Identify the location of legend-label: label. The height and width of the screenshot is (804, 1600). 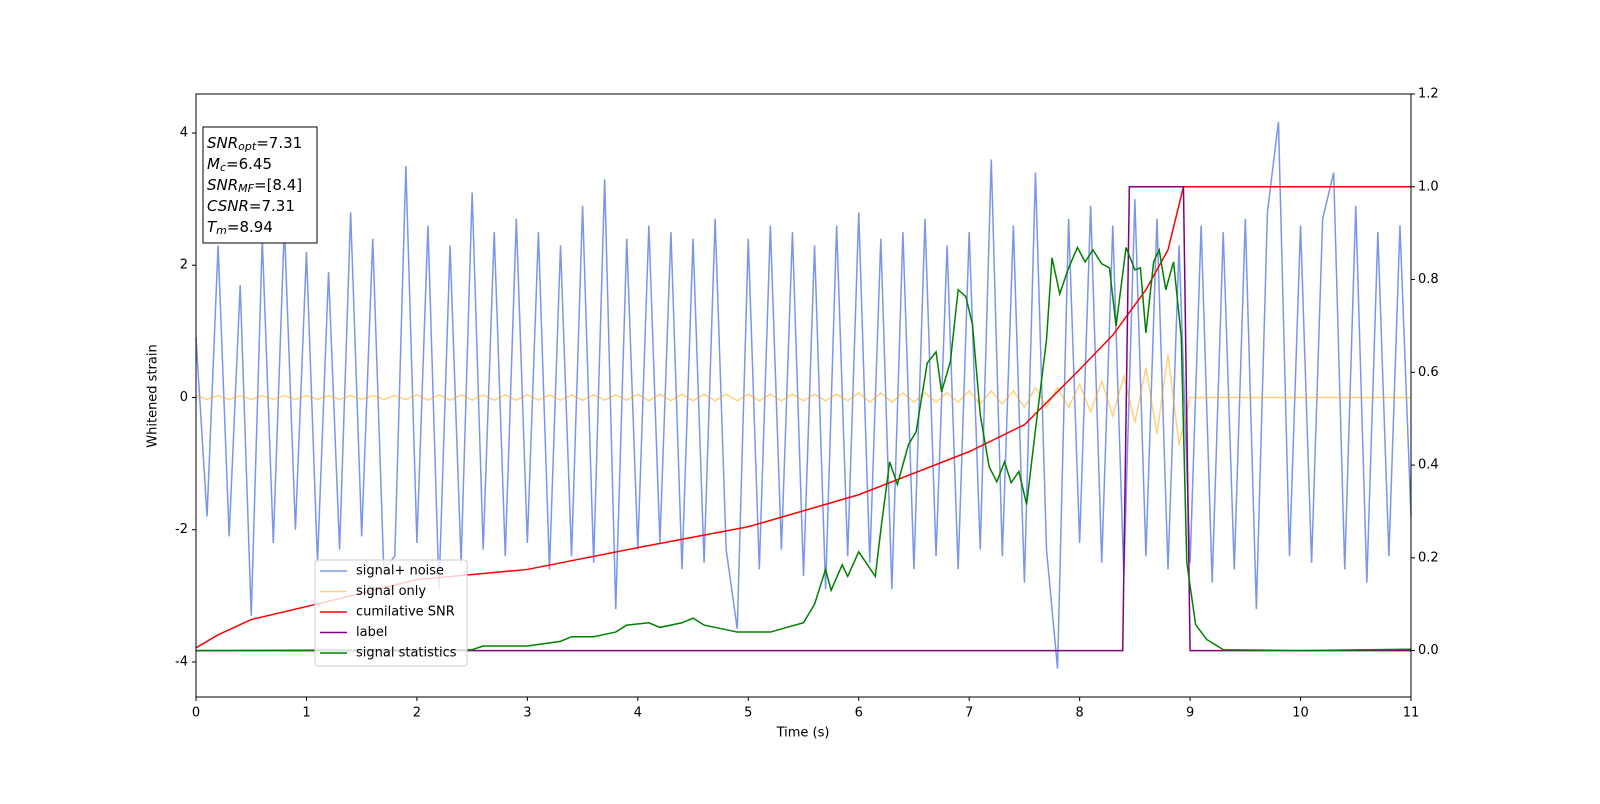
(371, 632).